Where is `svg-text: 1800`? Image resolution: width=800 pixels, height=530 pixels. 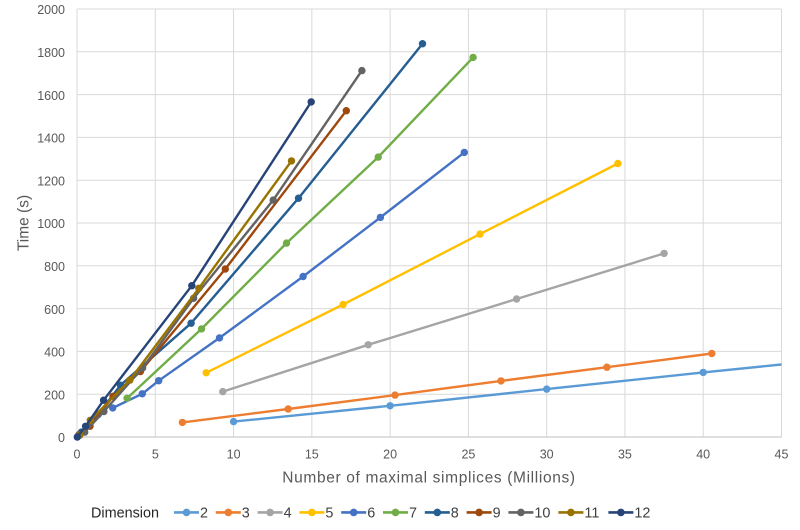 svg-text: 1800 is located at coordinates (51, 53).